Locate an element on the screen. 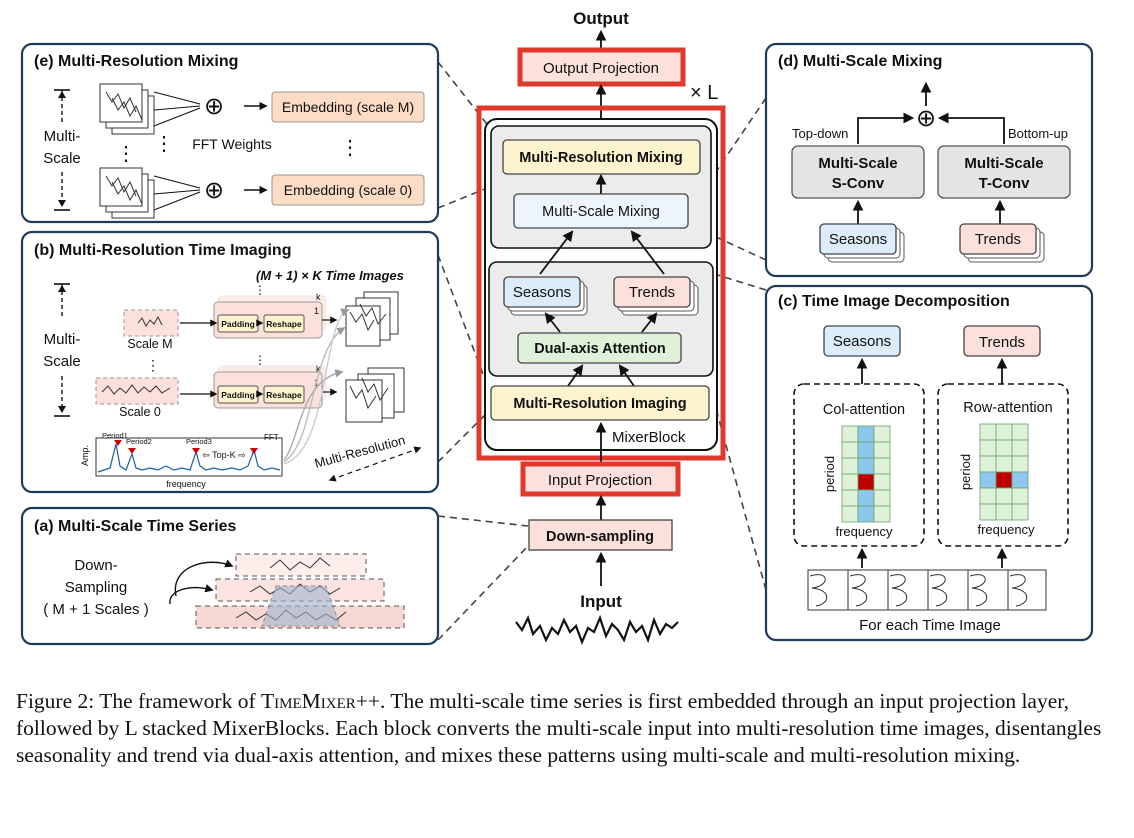 The width and height of the screenshot is (1134, 838). down-sampling-box: Down-sampling is located at coordinates (600, 535).